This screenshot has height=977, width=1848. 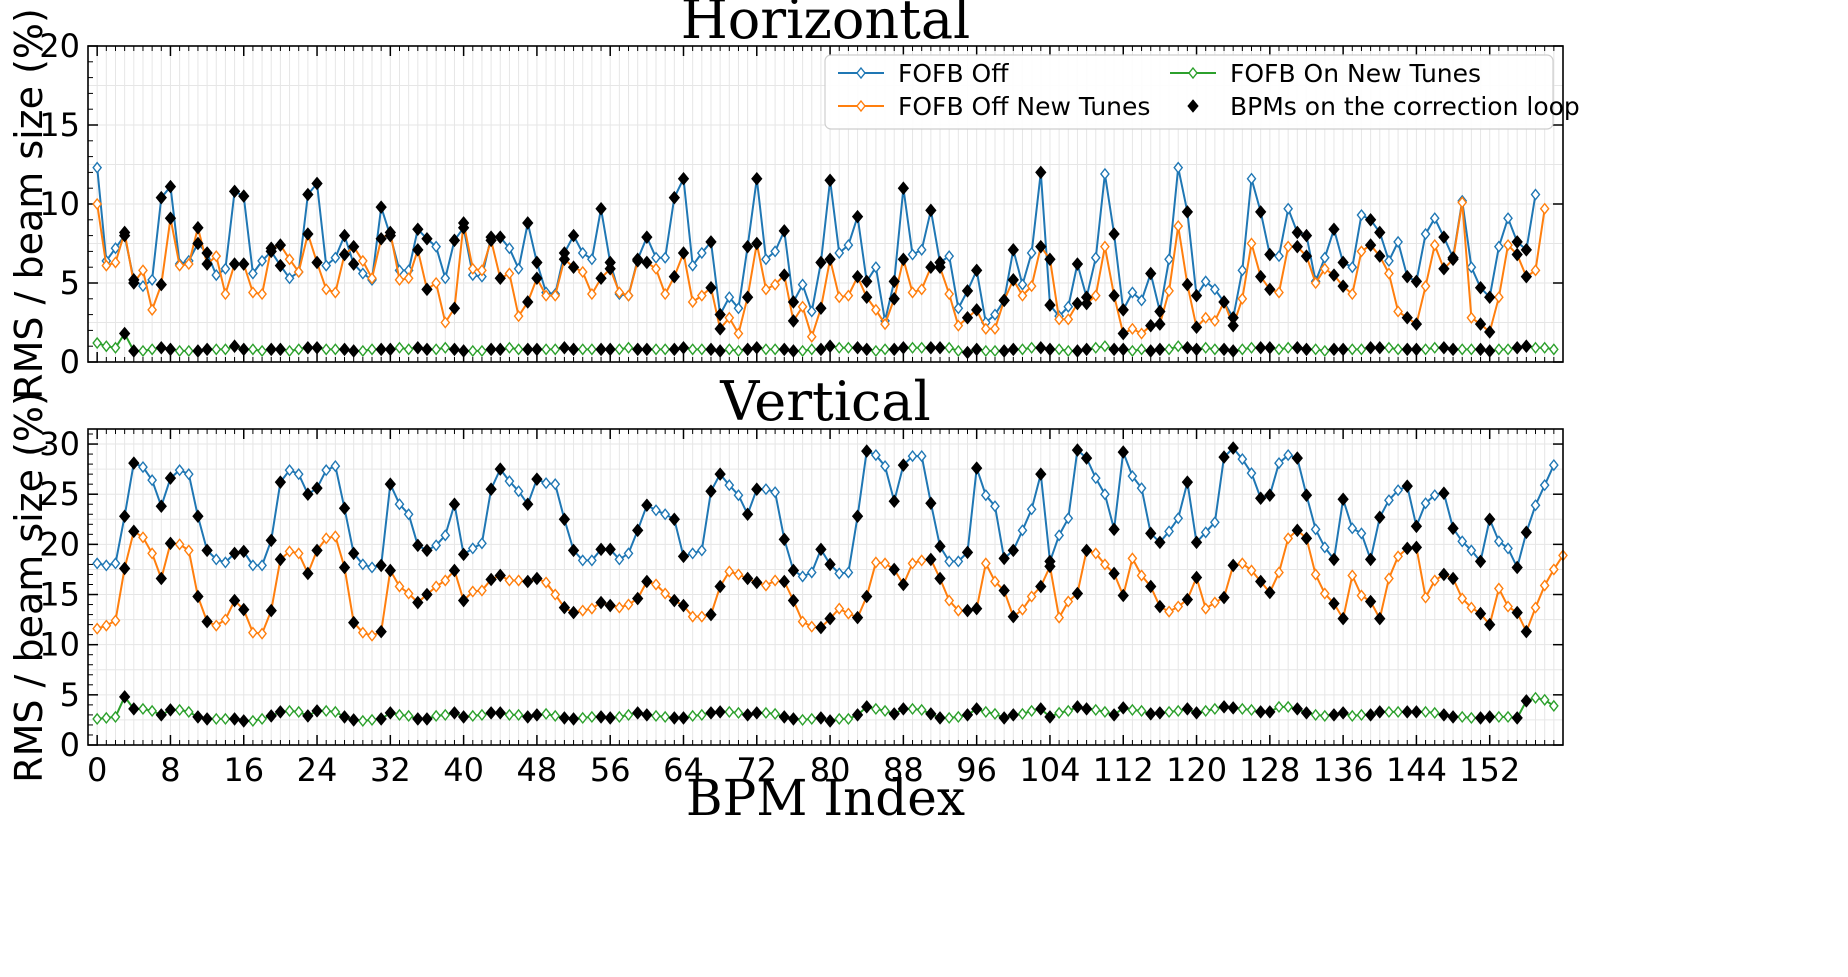 What do you see at coordinates (243, 770) in the screenshot?
I see `xtick-label: 16` at bounding box center [243, 770].